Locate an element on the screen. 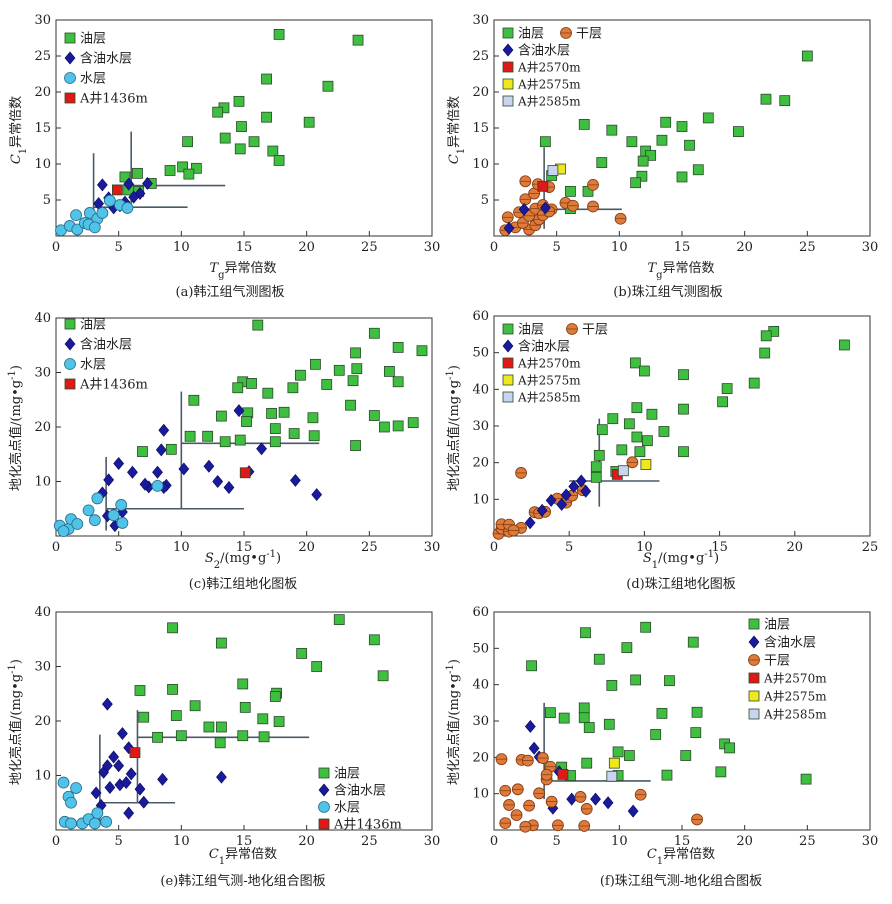  panel-caption: (c)韩江组地化图板 is located at coordinates (243, 584).